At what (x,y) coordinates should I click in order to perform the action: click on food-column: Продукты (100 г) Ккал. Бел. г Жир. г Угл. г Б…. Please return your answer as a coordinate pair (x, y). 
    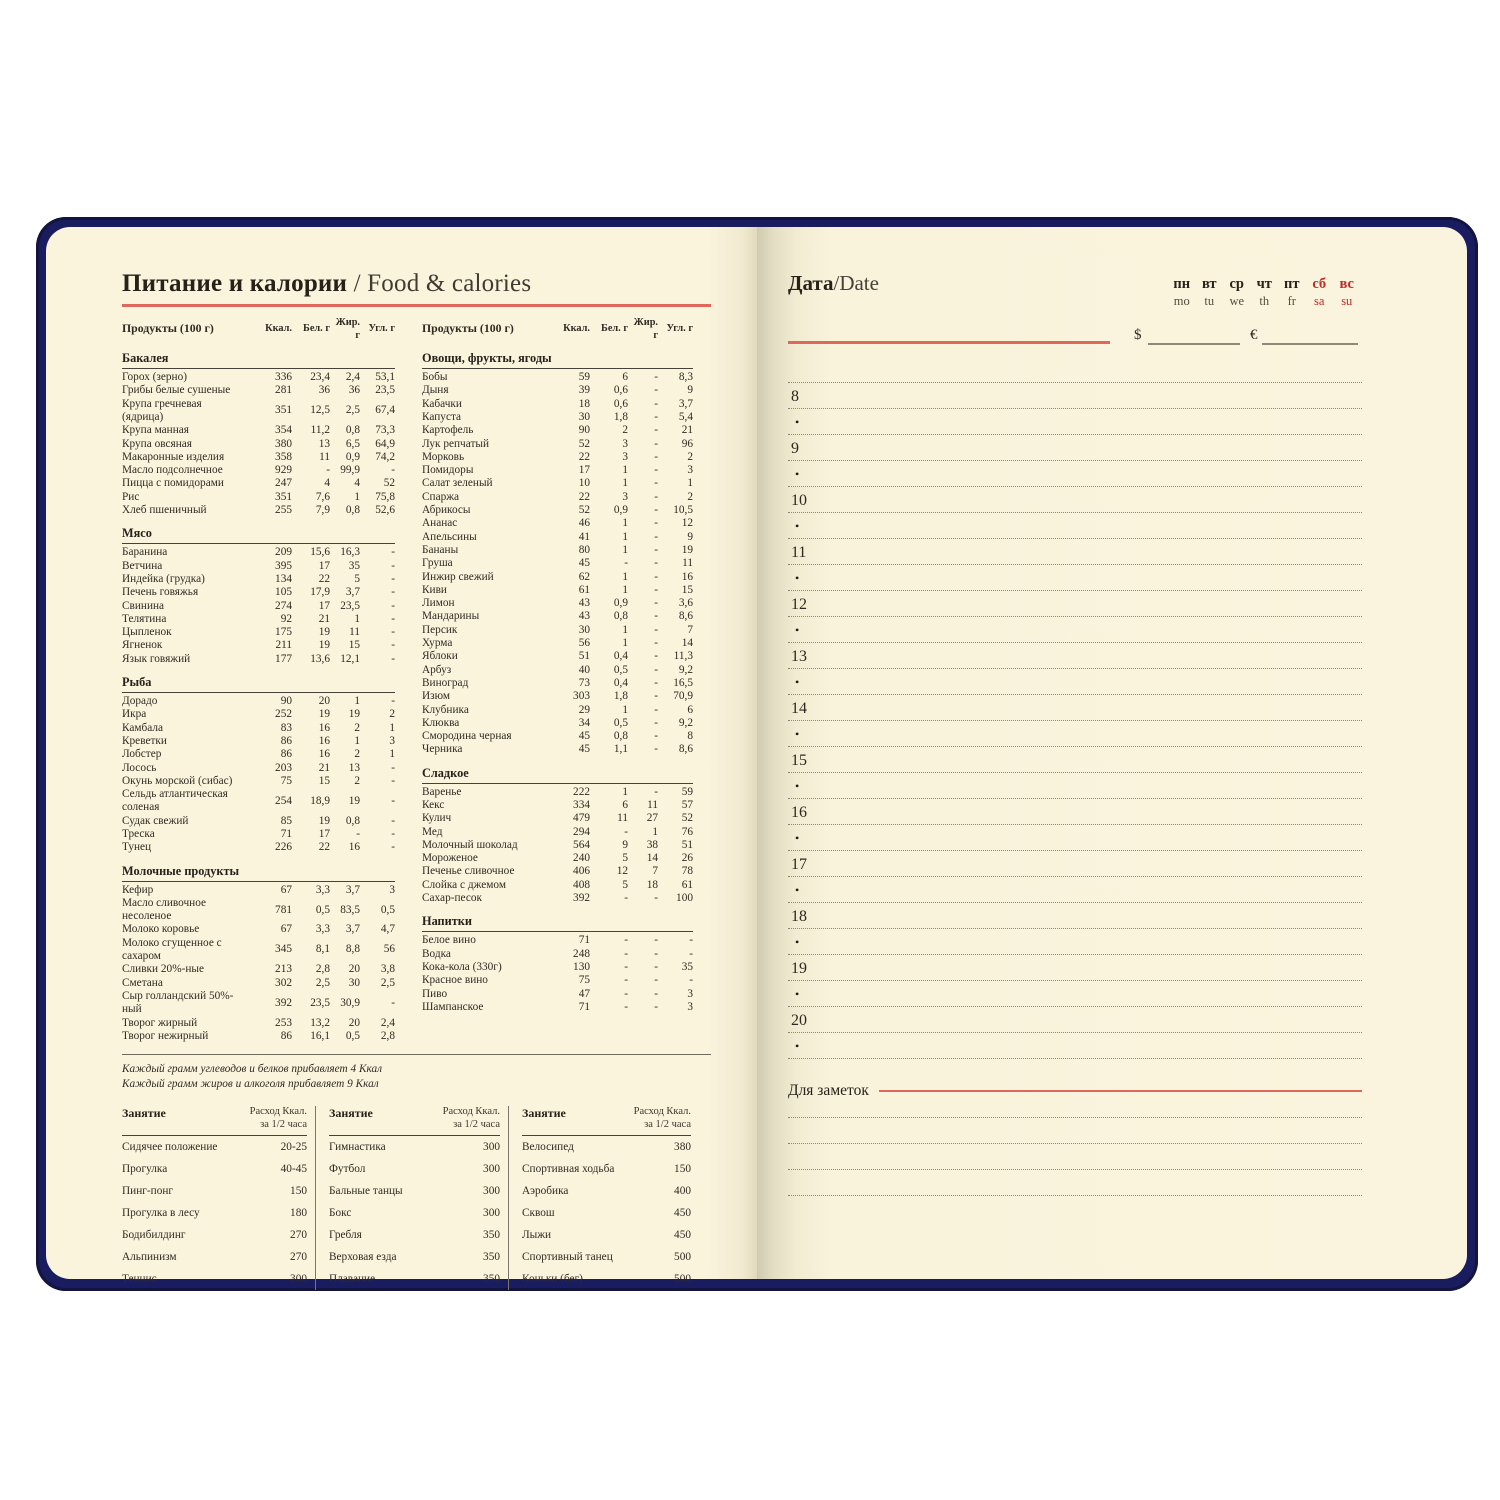
    Looking at the image, I should click on (258, 680).